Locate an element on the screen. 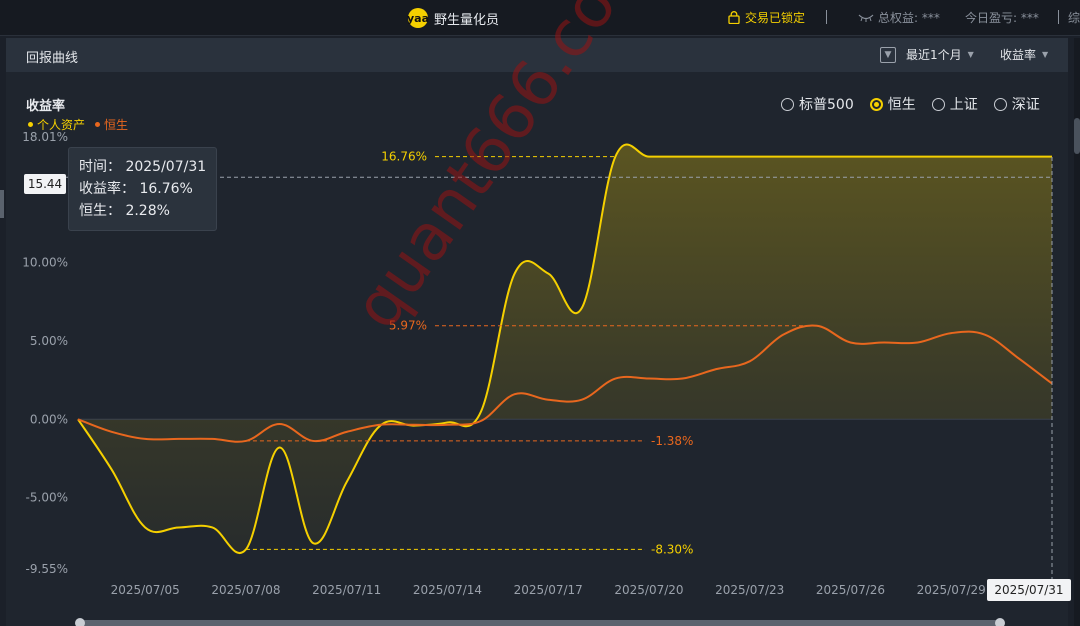 The image size is (1080, 626). trade-lock-status: 交易已锁定 is located at coordinates (766, 17).